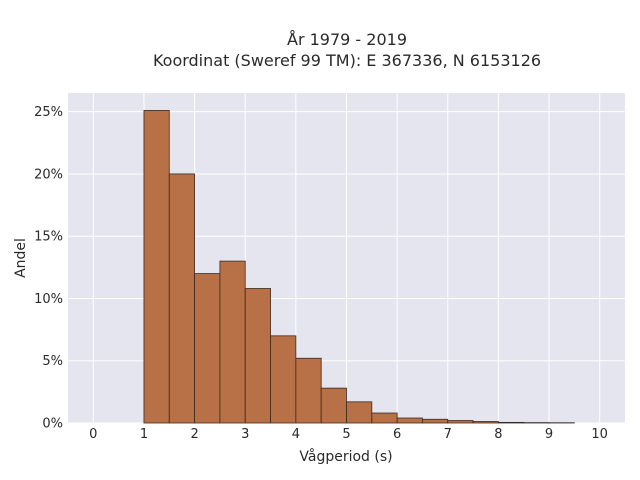 This screenshot has height=480, width=640. What do you see at coordinates (48, 237) in the screenshot?
I see `y-tick-label-3: 15%` at bounding box center [48, 237].